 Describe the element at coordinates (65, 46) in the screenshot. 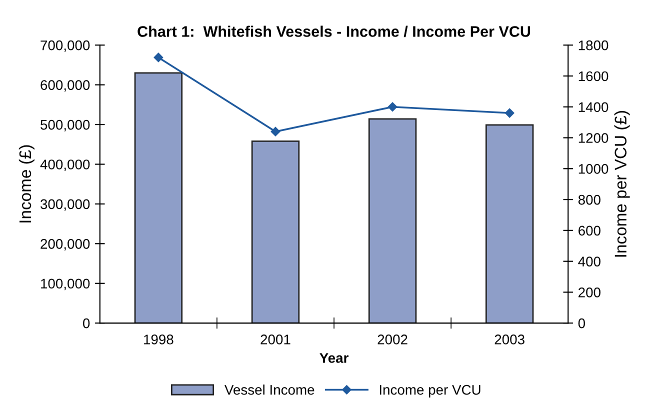

I see `y-tick-label: 700,000` at that location.